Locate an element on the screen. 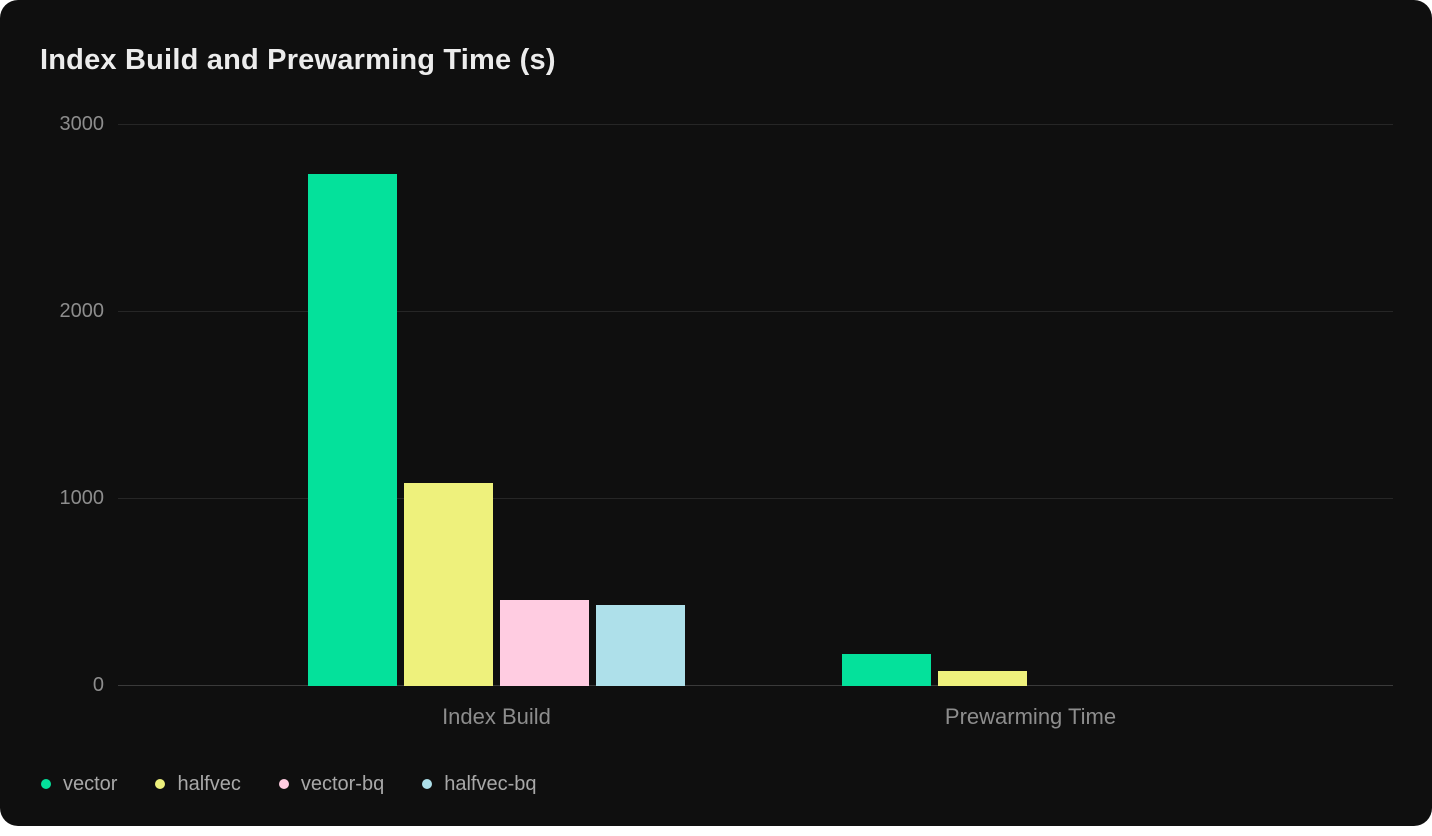  bar-halfvec-bq-index-build is located at coordinates (640, 645).